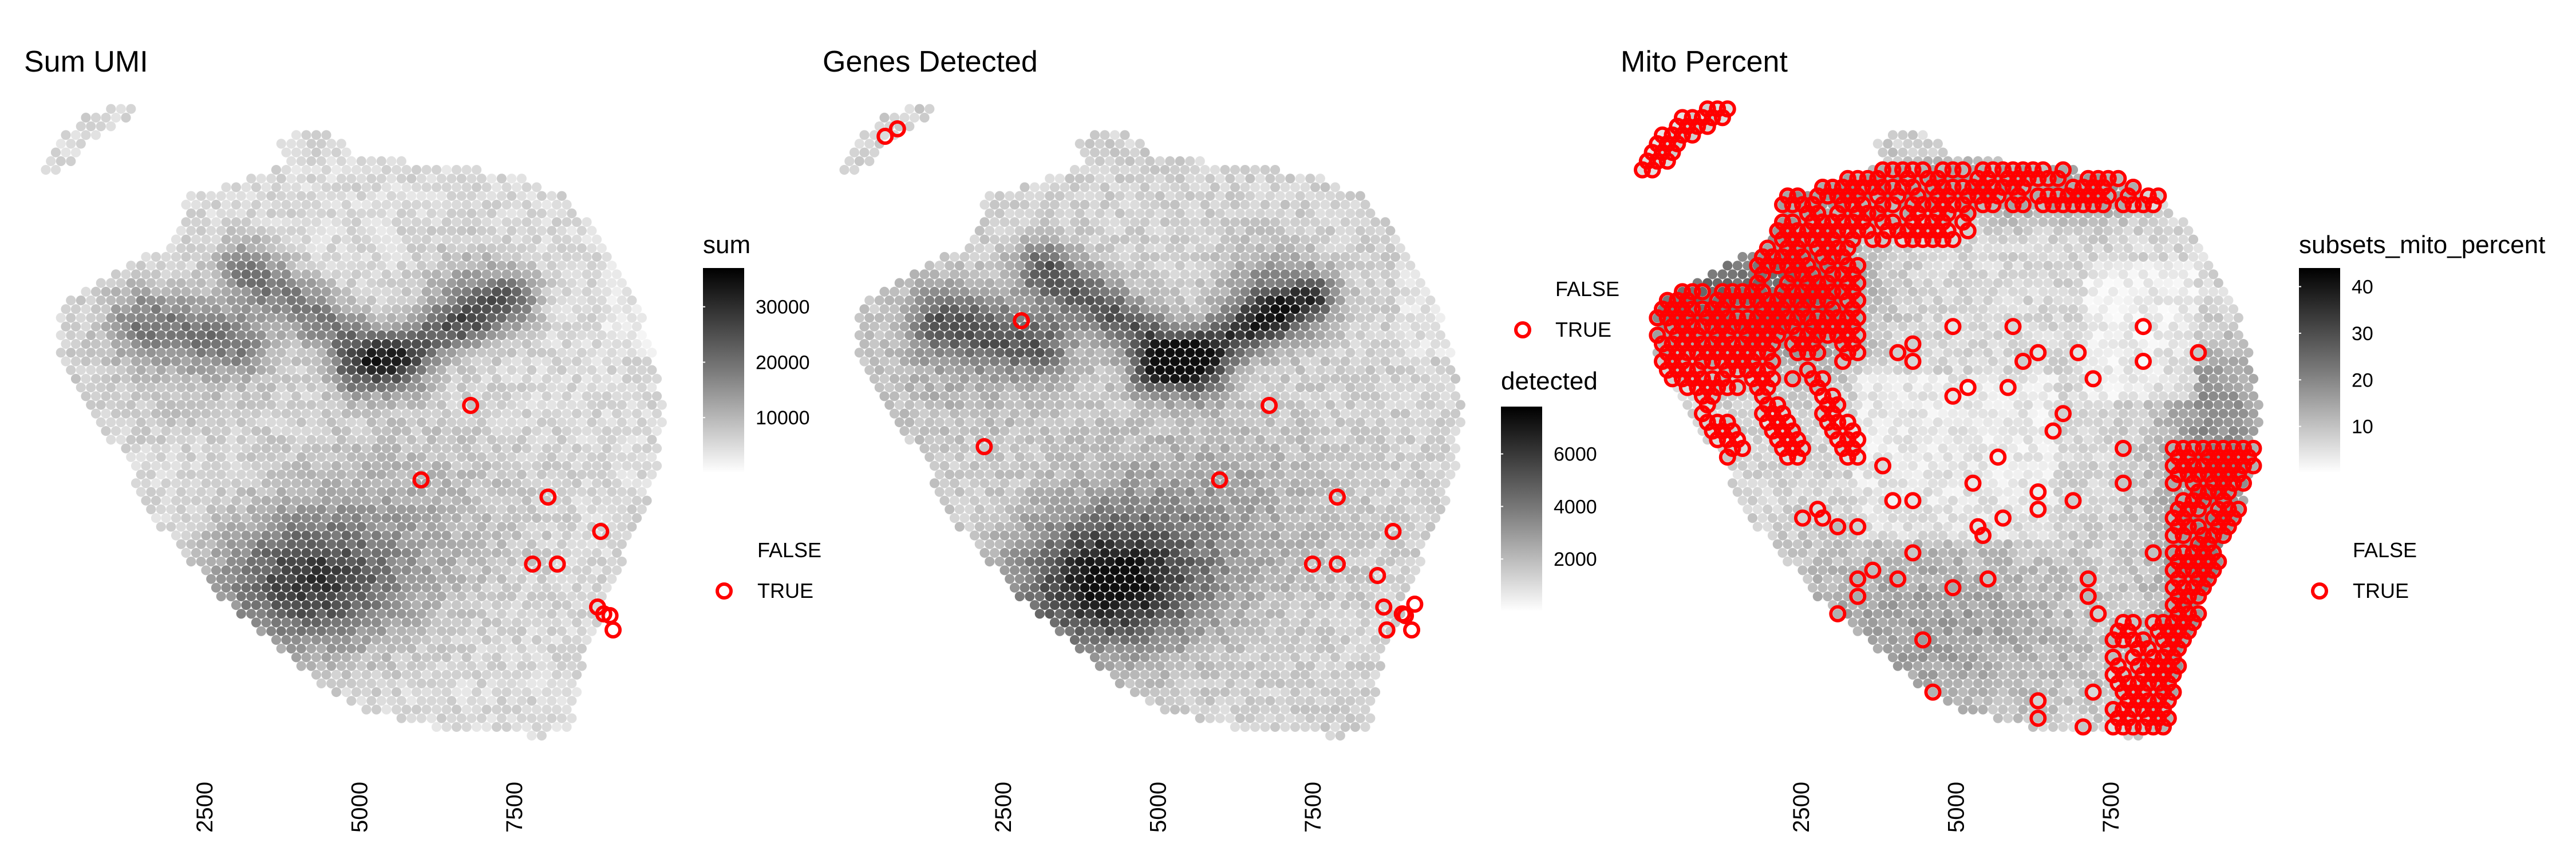 The width and height of the screenshot is (2576, 859). Describe the element at coordinates (86, 61) in the screenshot. I see `panel-title-sum-umi: Sum UMI` at that location.